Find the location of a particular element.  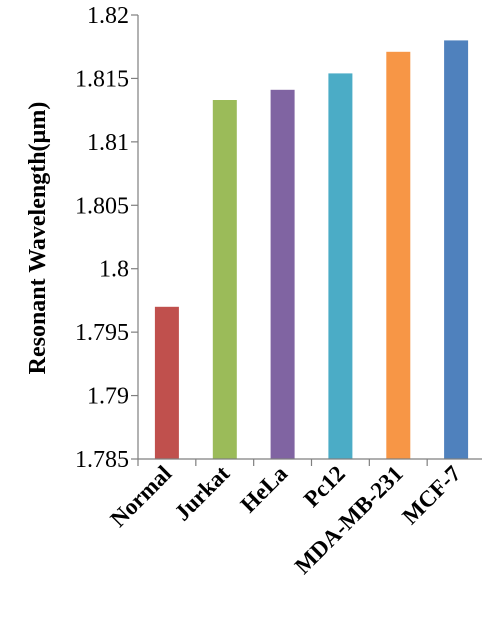

x-tick-label: HeLa is located at coordinates (264, 489).